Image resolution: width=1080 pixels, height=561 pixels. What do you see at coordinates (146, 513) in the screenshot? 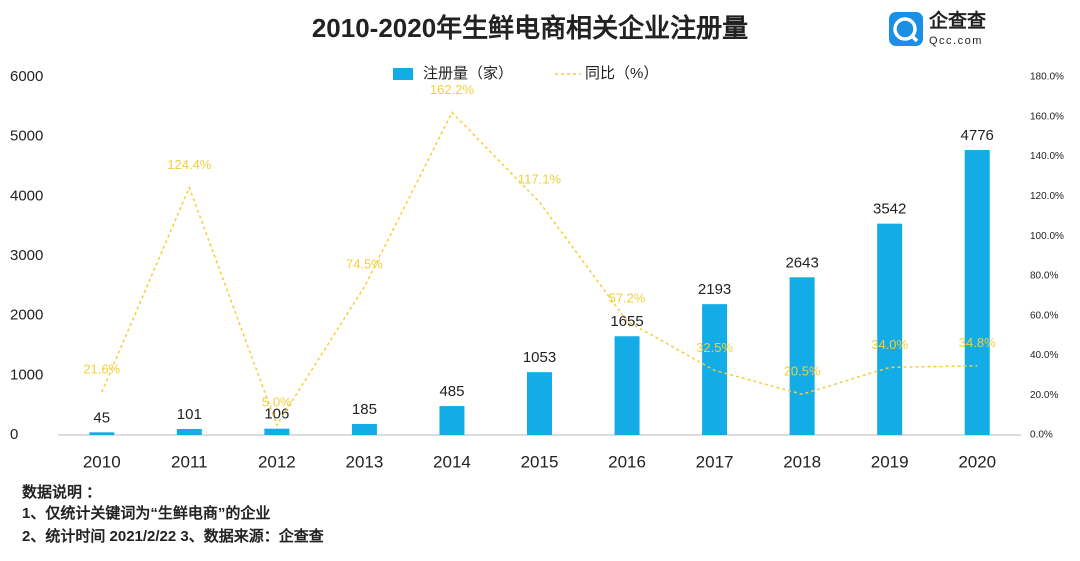
I see `note: 1、仅统计关键词为“生鲜电商”的企业` at bounding box center [146, 513].